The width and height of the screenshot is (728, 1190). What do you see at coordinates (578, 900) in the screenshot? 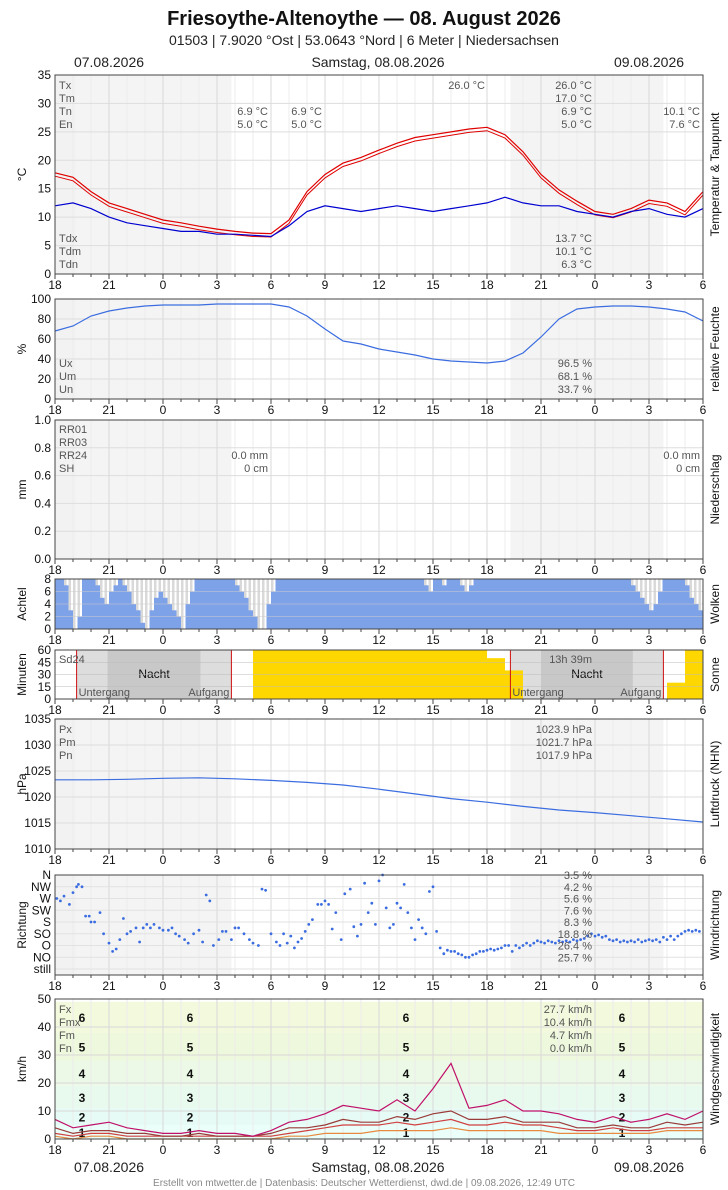
I see `wind-direction-legend-value: 5.6 %` at bounding box center [578, 900].